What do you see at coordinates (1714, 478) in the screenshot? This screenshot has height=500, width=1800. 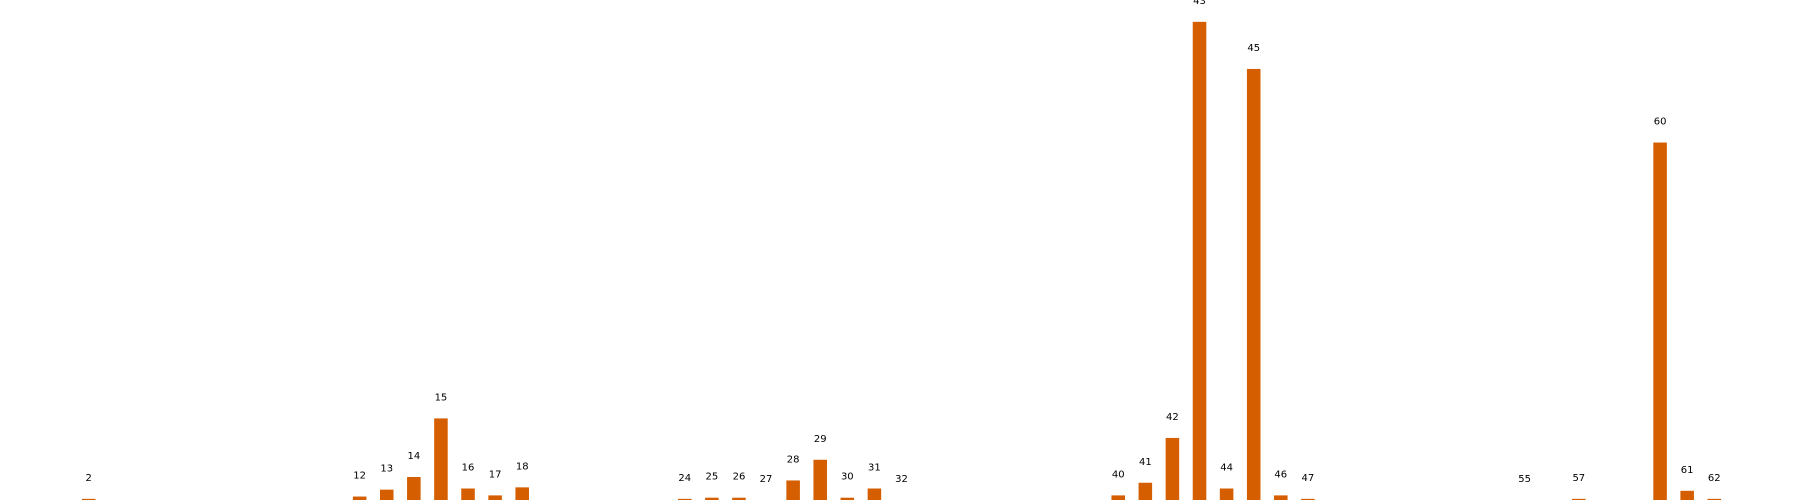 I see `bar-label: 62` at bounding box center [1714, 478].